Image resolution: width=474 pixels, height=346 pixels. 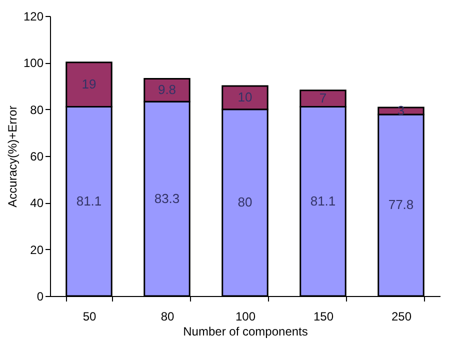 What do you see at coordinates (37, 157) in the screenshot?
I see `y-tick-label: 60` at bounding box center [37, 157].